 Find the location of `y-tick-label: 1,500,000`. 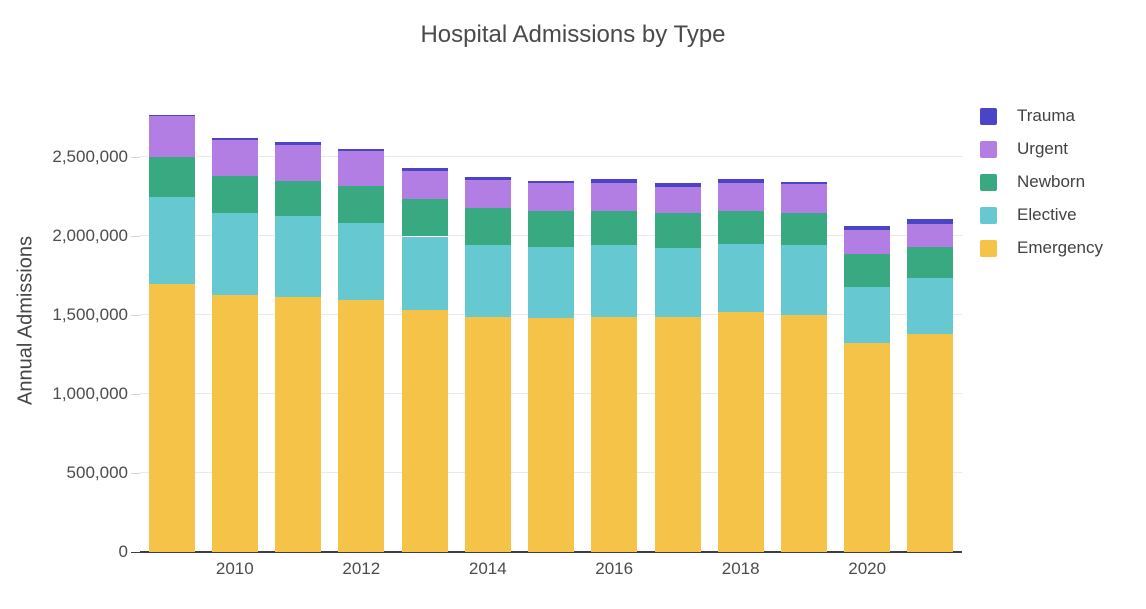

y-tick-label: 1,500,000 is located at coordinates (90, 315).